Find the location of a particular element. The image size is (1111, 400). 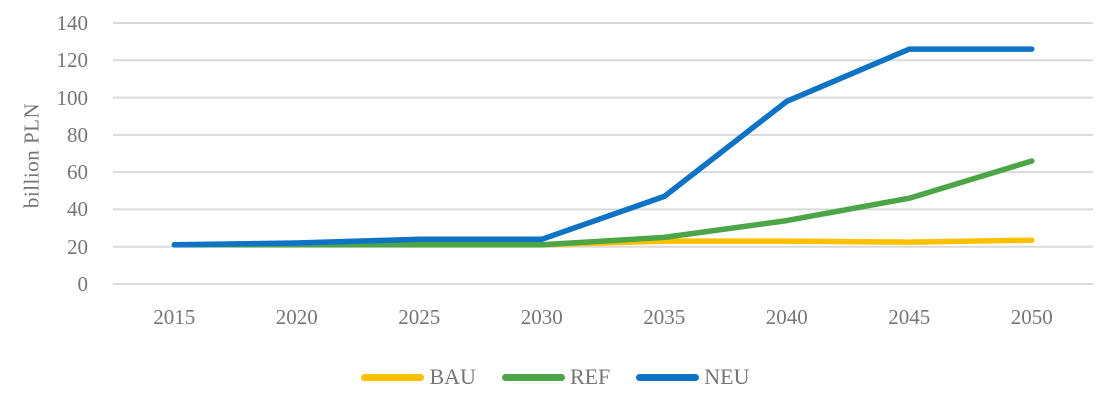

x-tick-label-2020: 2020 is located at coordinates (296, 317).